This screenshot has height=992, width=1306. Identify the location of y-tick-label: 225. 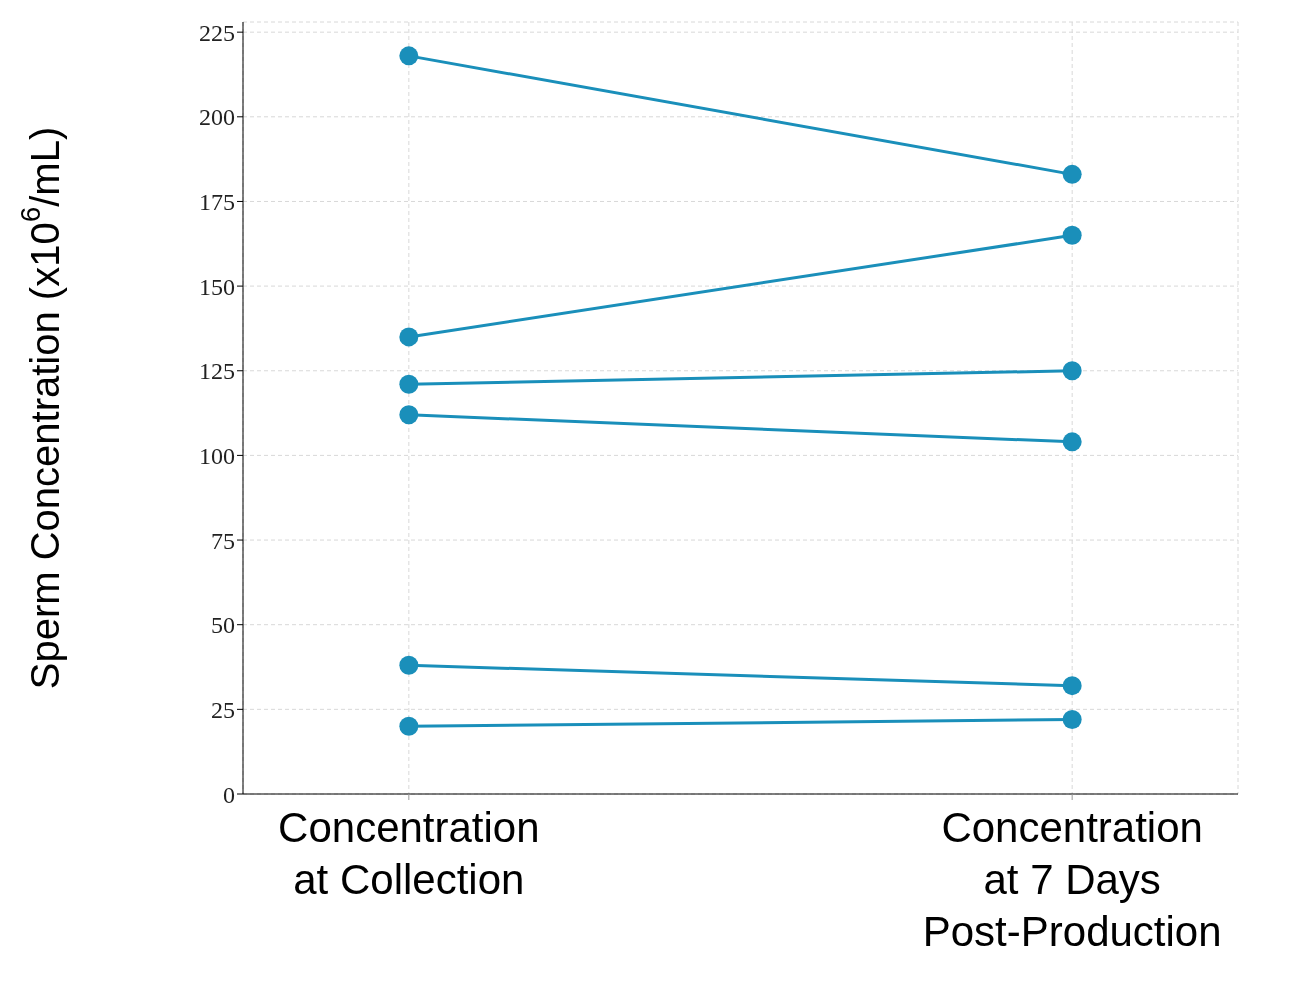
(217, 32).